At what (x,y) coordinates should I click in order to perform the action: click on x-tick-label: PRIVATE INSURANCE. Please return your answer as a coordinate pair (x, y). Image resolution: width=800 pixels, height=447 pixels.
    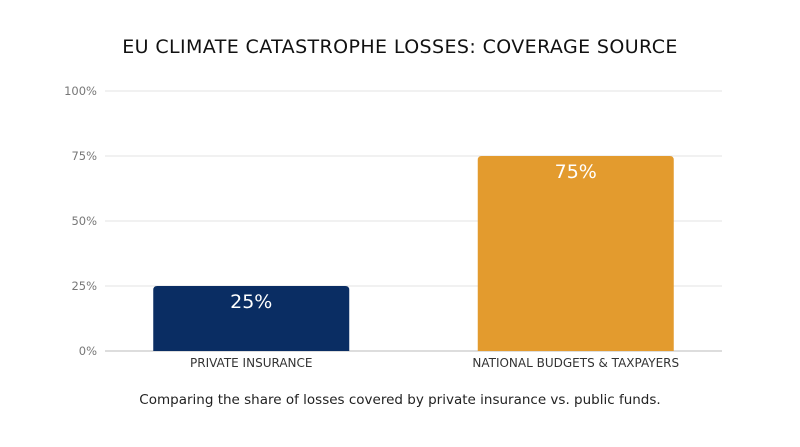
    Looking at the image, I should click on (251, 363).